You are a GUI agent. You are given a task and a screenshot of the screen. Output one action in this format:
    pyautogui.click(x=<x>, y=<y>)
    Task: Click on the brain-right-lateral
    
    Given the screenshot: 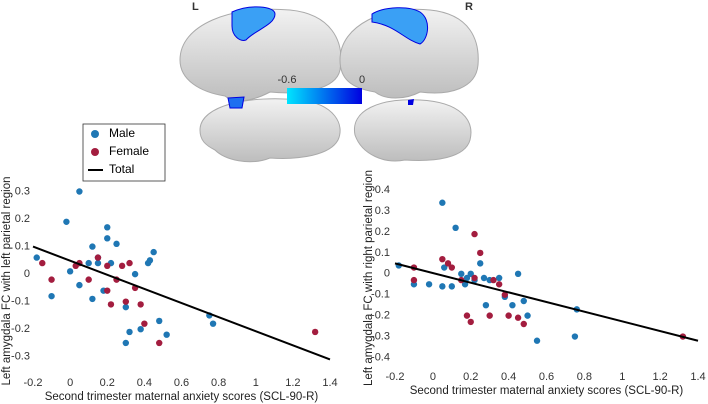 What is the action you would take?
    pyautogui.click(x=409, y=53)
    